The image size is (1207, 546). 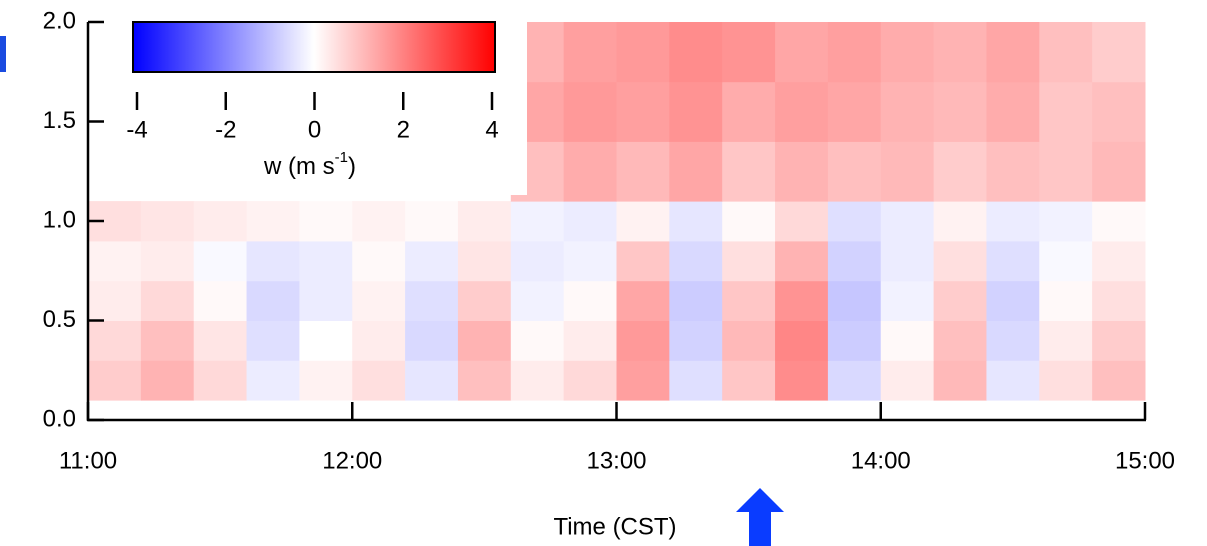 I want to click on y-tick-label: 1.0, so click(x=59, y=219).